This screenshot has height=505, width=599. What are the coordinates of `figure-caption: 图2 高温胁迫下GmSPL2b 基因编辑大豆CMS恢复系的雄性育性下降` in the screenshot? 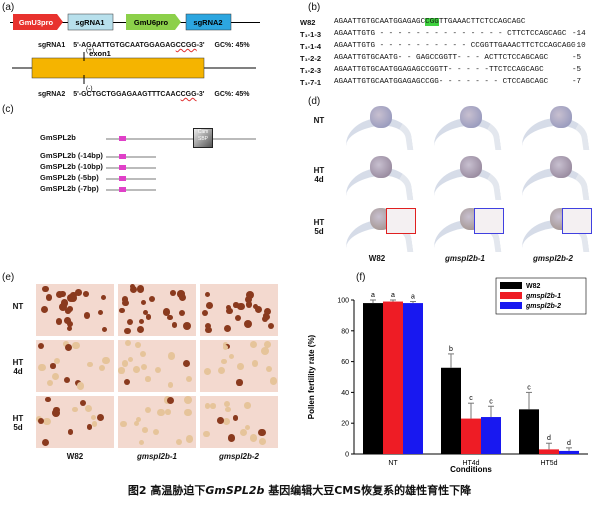 It's located at (299, 490).